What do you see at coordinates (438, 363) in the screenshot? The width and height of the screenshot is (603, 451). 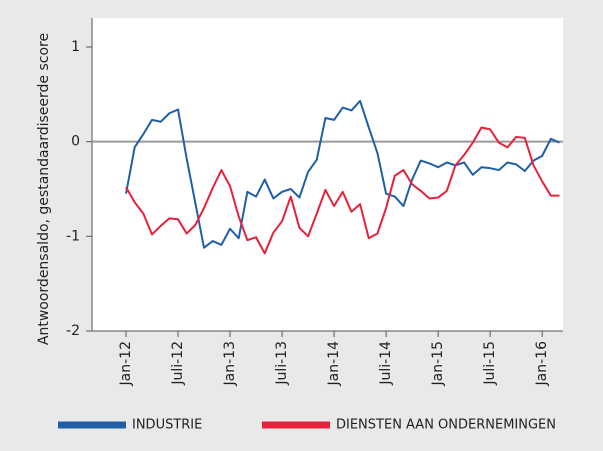 I see `x-tick-label: Jan-15` at bounding box center [438, 363].